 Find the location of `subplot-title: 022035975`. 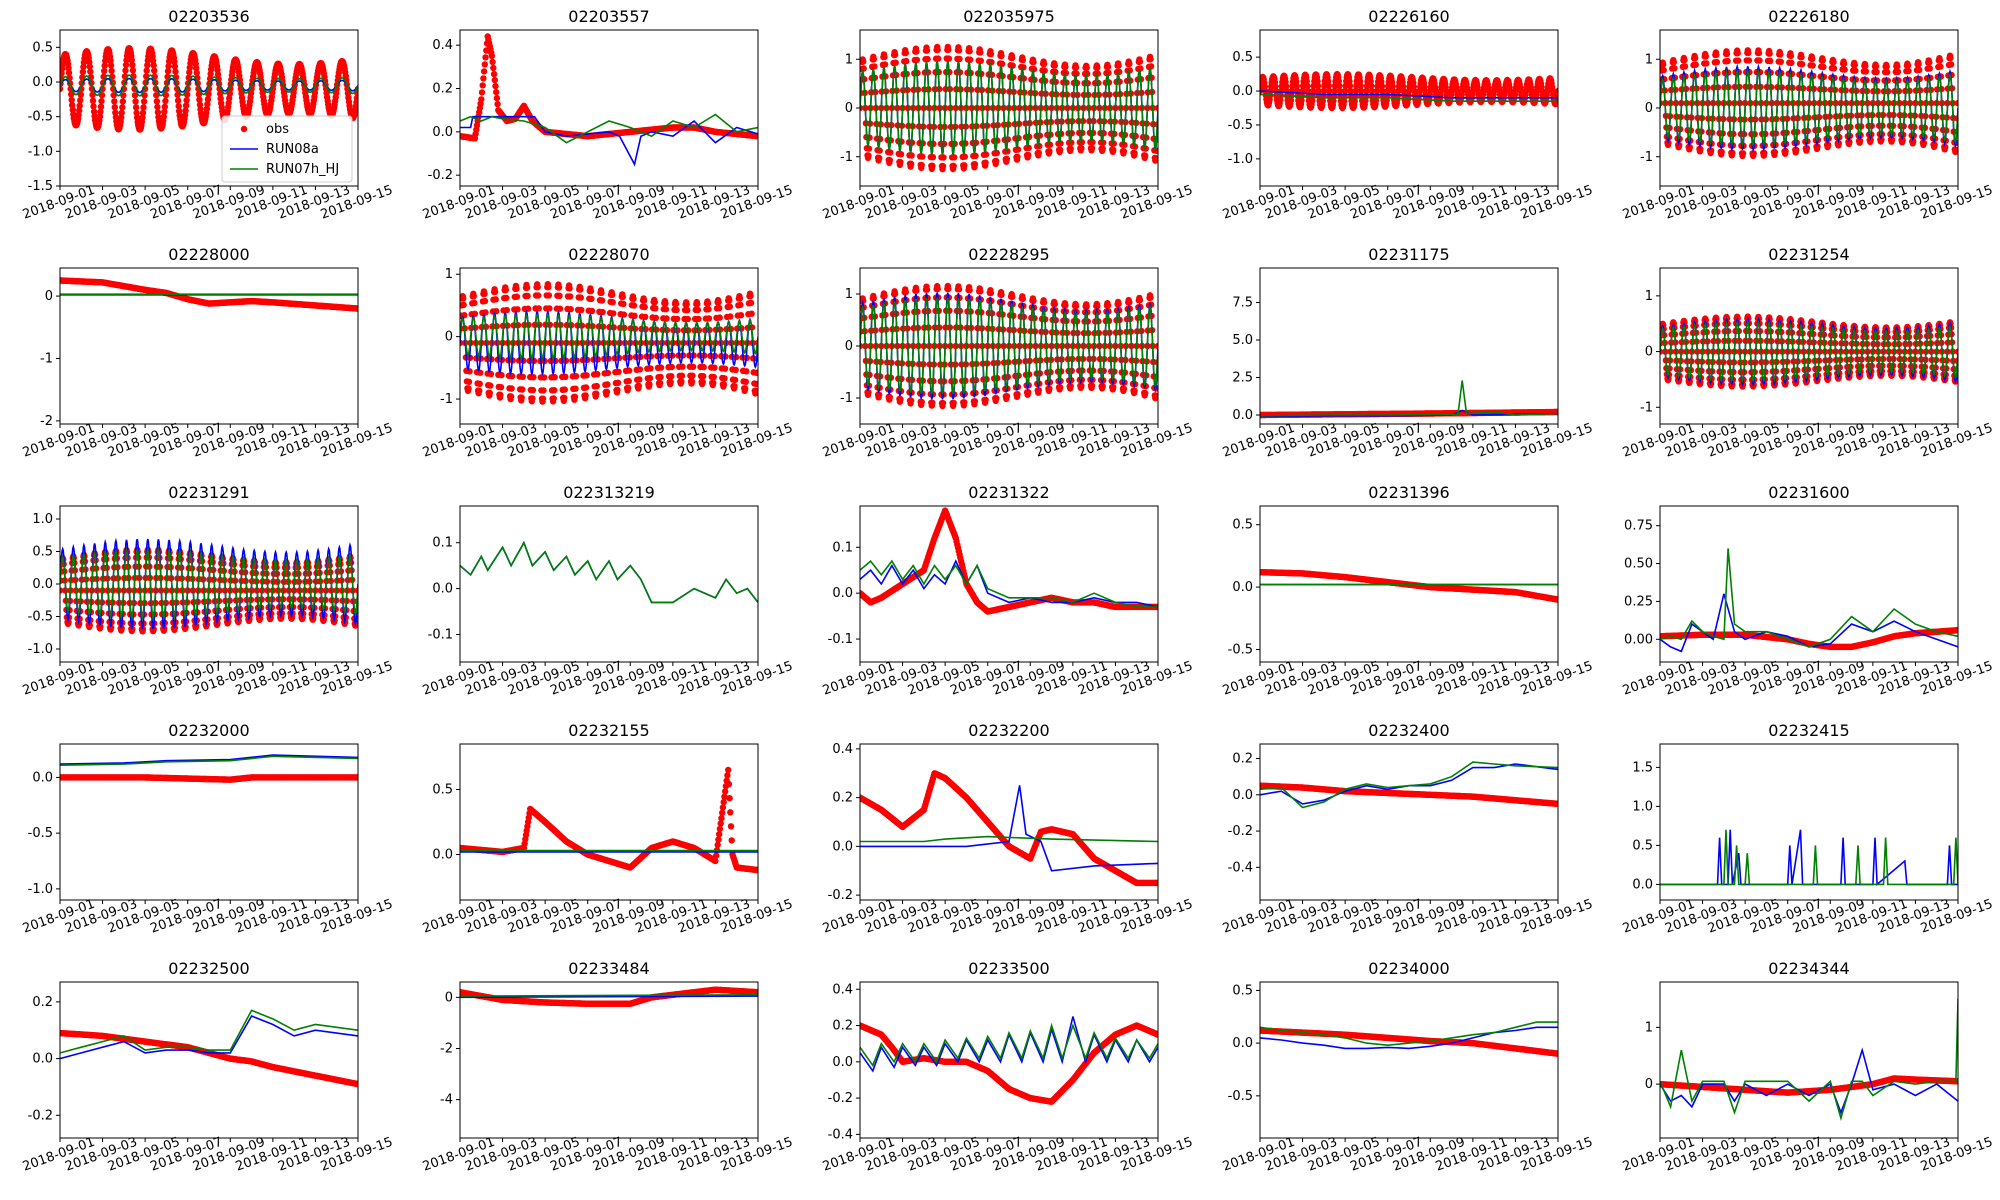

subplot-title: 022035975 is located at coordinates (1009, 16).